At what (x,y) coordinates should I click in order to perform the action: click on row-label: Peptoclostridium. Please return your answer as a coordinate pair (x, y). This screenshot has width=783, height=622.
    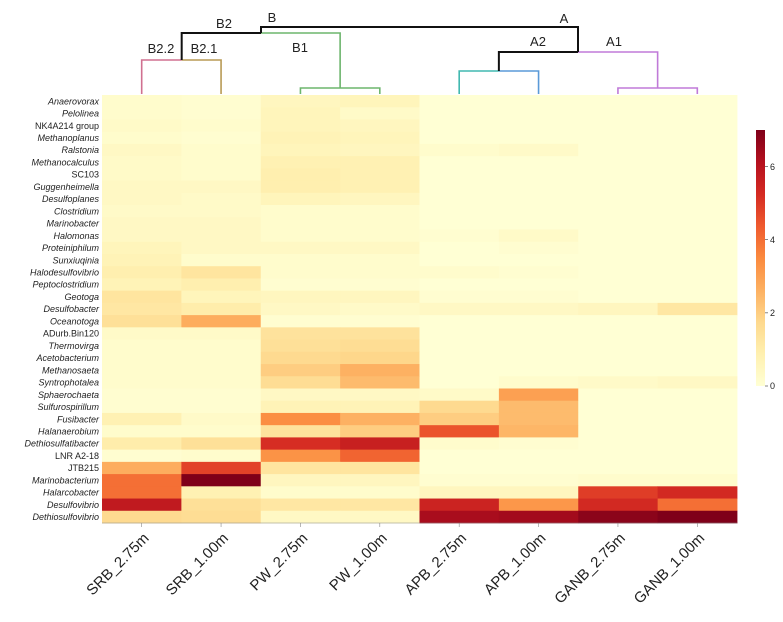
    Looking at the image, I should click on (65, 285).